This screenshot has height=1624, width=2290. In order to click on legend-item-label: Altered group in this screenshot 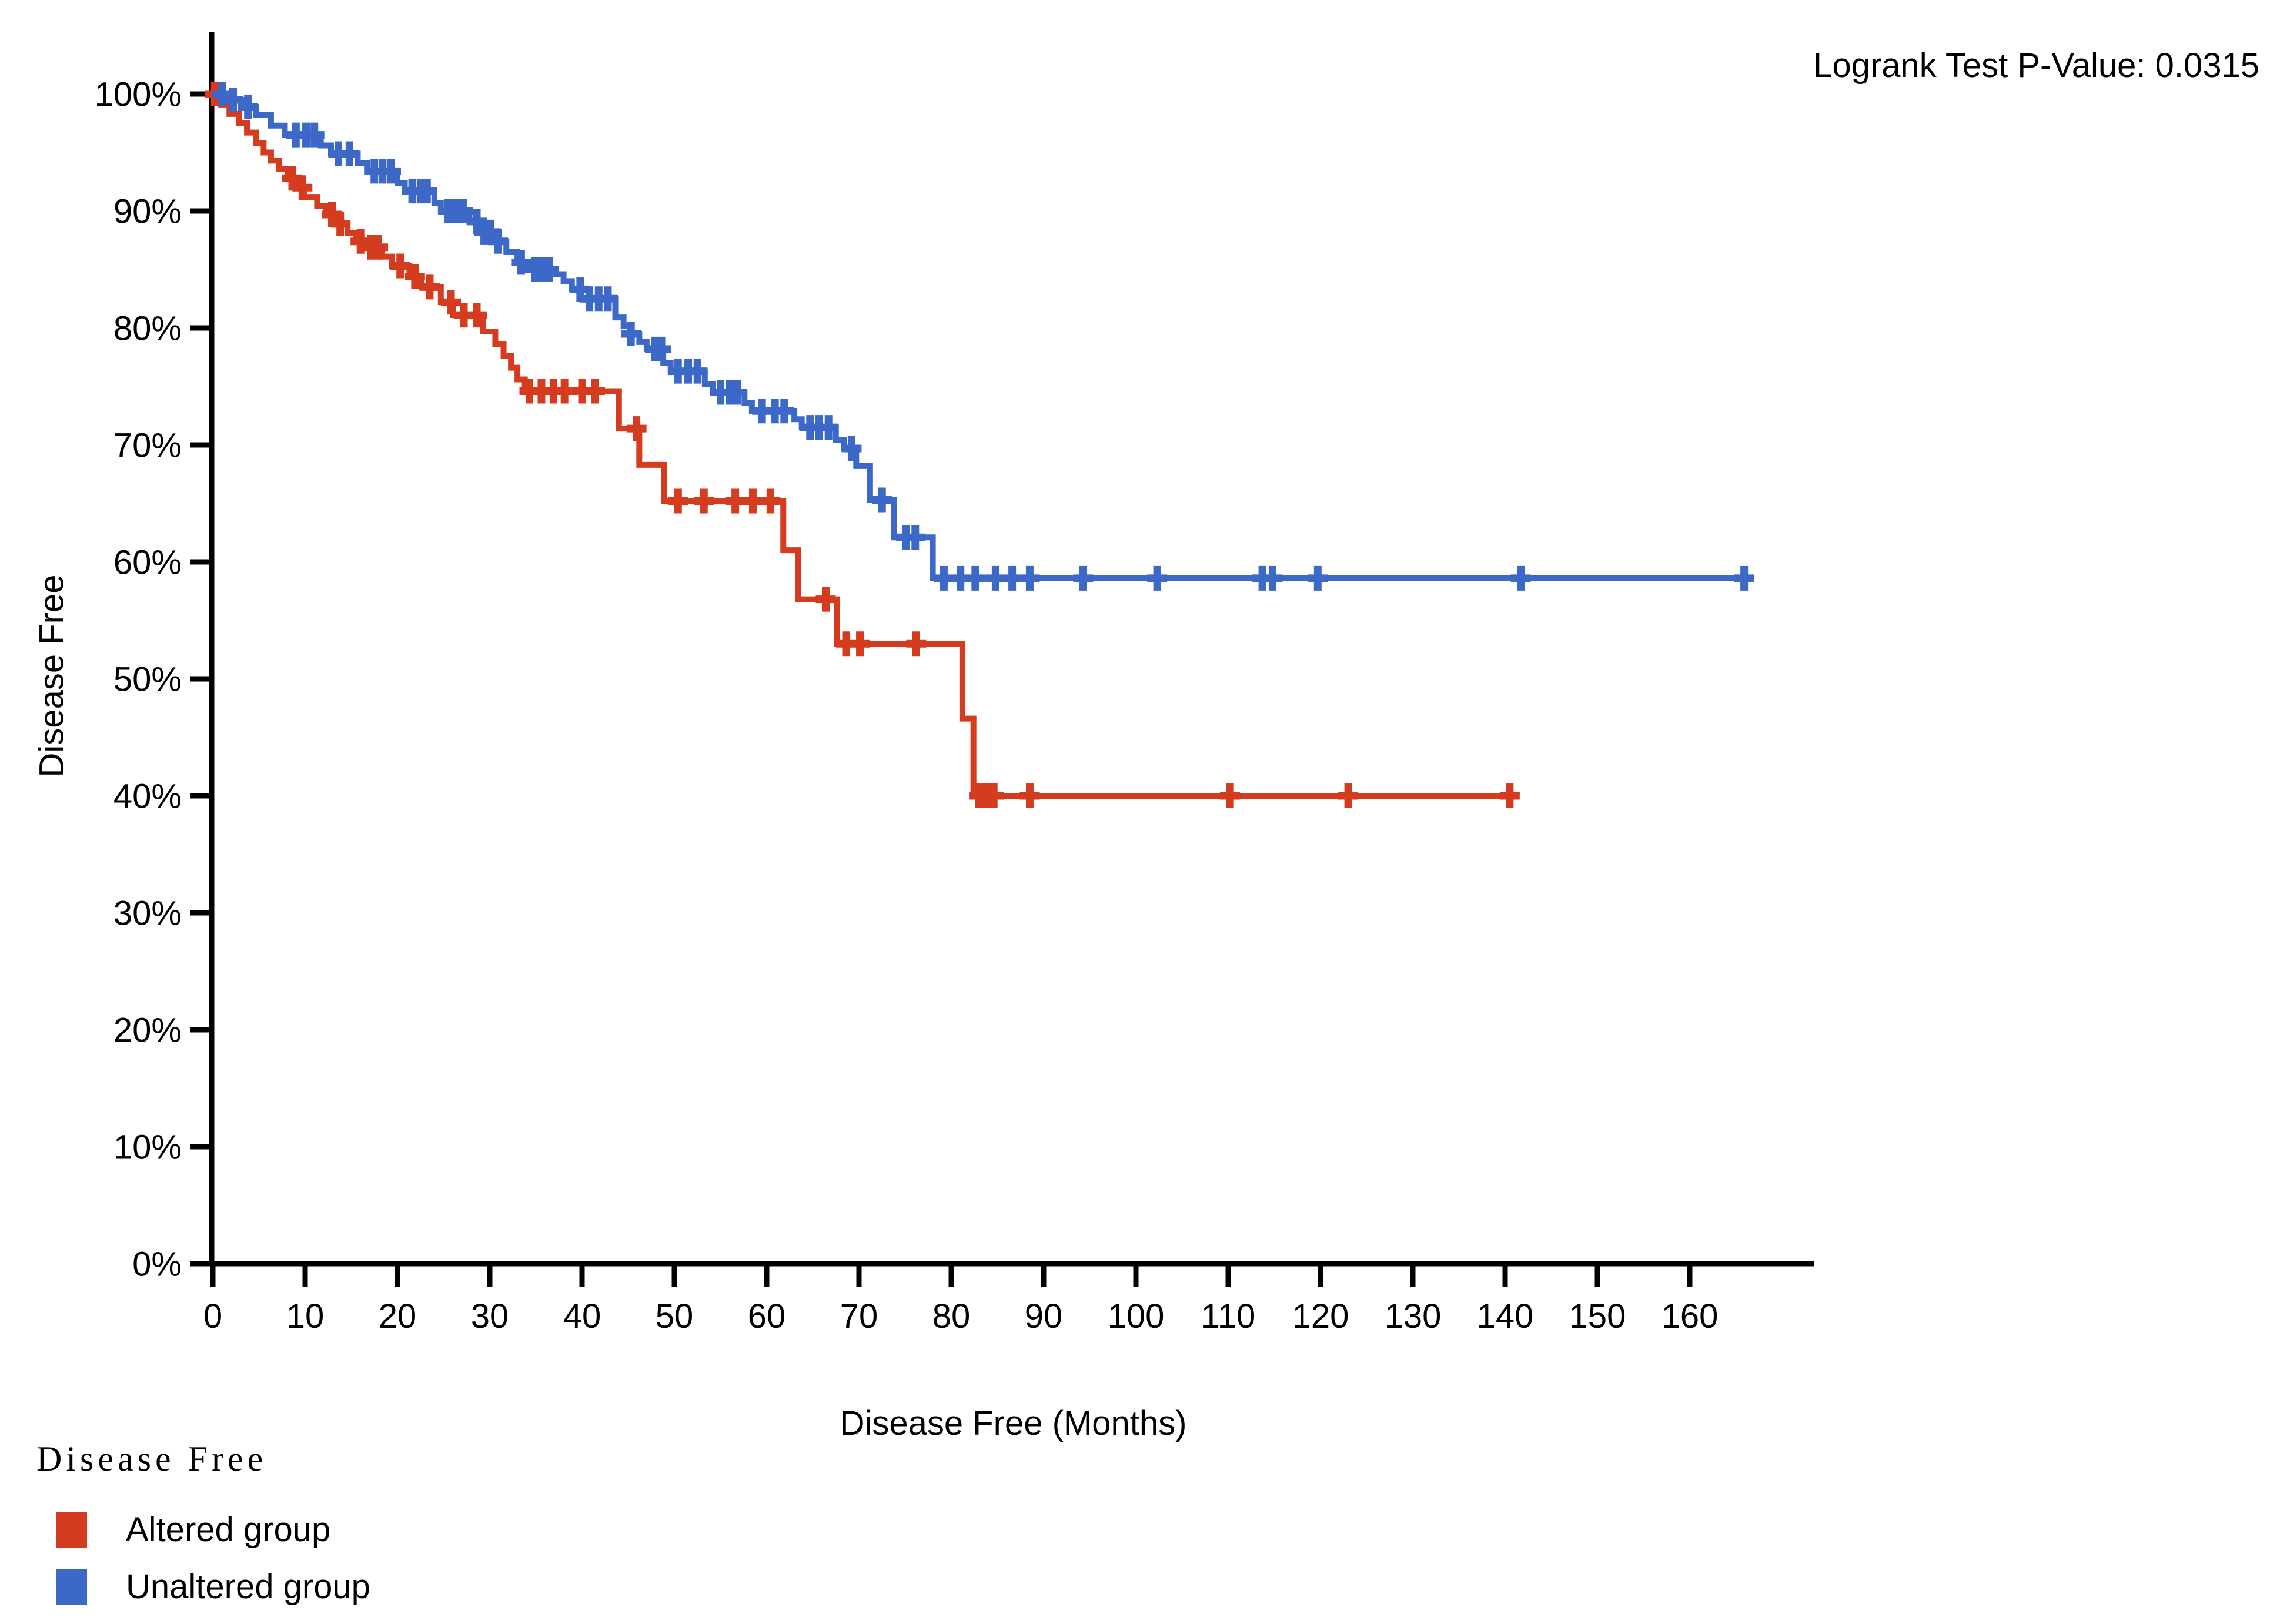, I will do `click(229, 1530)`.